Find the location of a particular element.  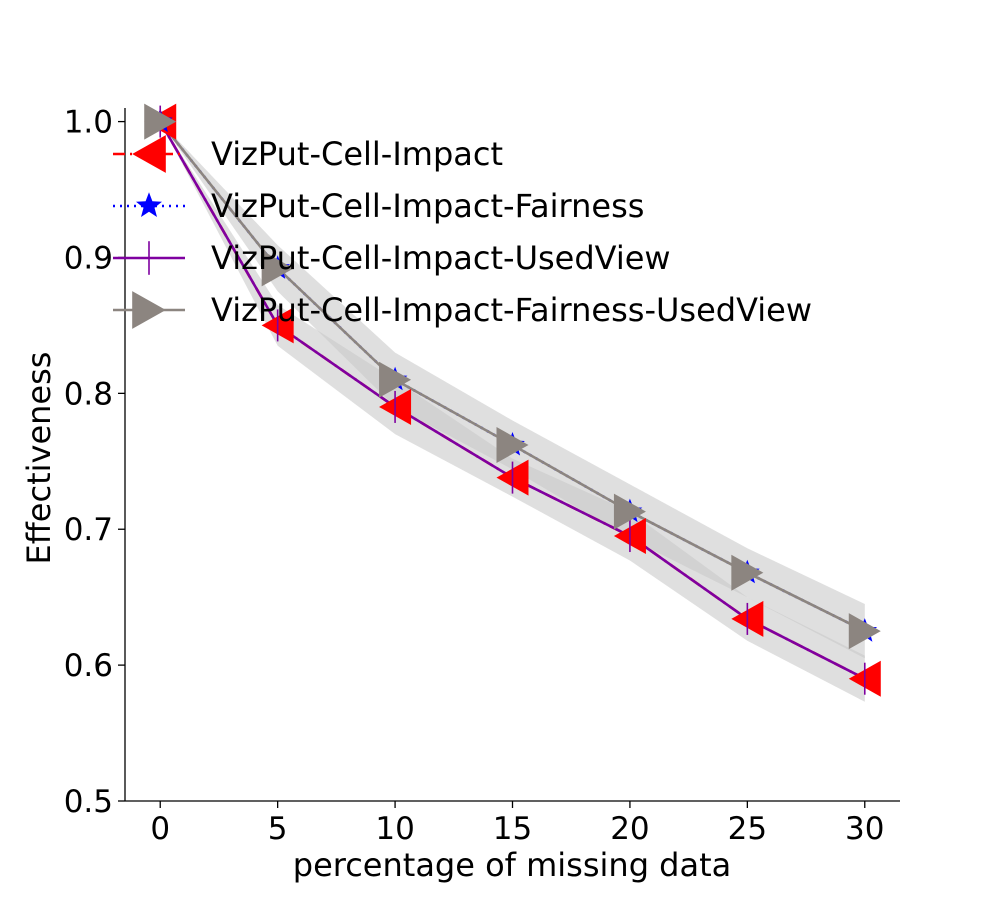

legend-label-3: VizPut-Cell-Impact-UsedView is located at coordinates (441, 258).